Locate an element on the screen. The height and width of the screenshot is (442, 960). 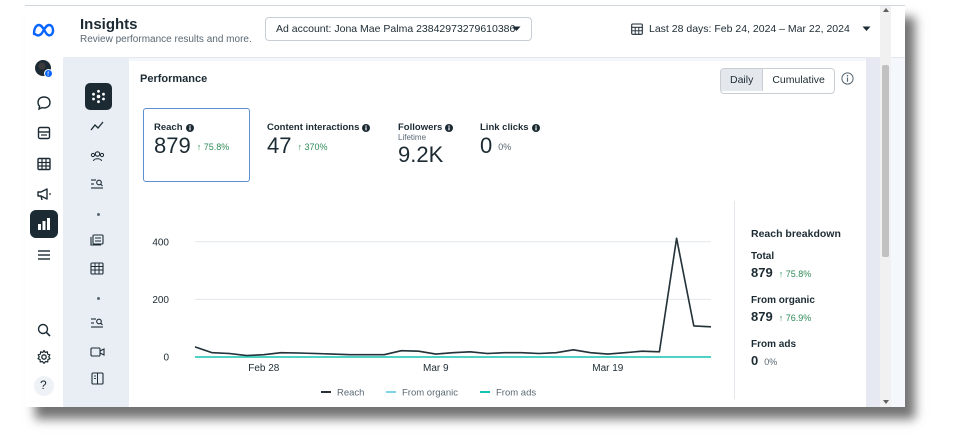
profile-avatar-icon: f is located at coordinates (44, 69).